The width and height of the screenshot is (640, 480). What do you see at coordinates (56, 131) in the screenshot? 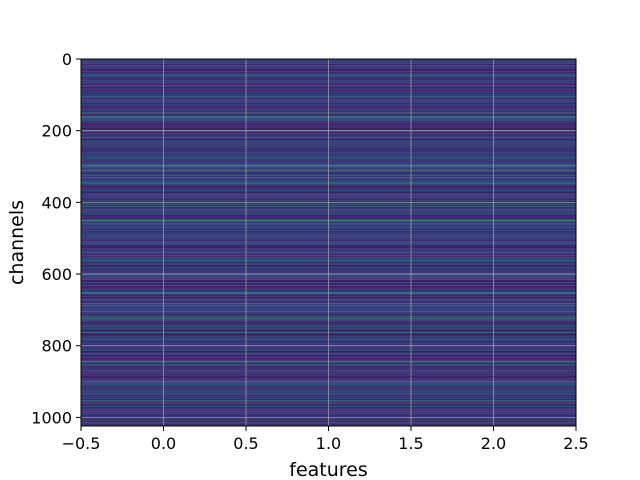
I see `y-tick-label: 200` at bounding box center [56, 131].